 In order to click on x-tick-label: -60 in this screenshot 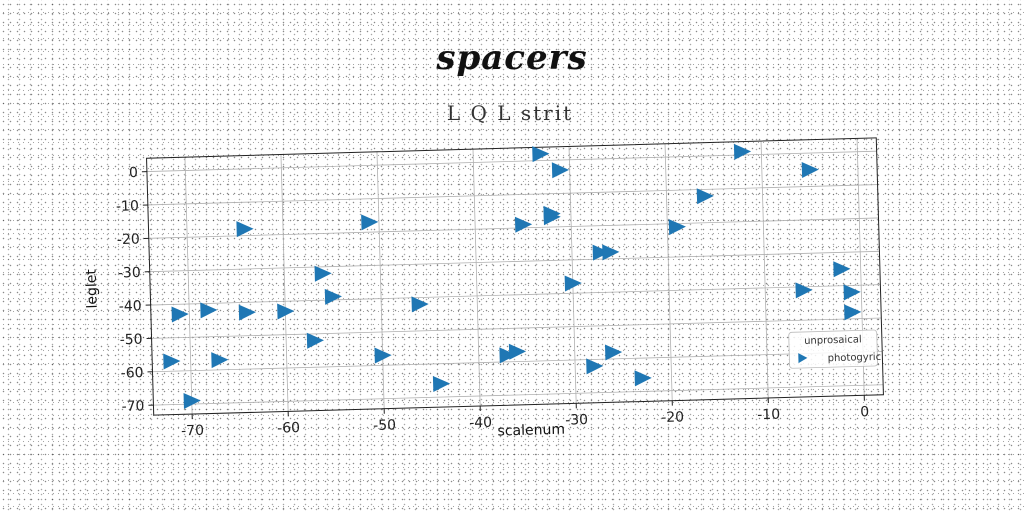, I will do `click(288, 428)`.